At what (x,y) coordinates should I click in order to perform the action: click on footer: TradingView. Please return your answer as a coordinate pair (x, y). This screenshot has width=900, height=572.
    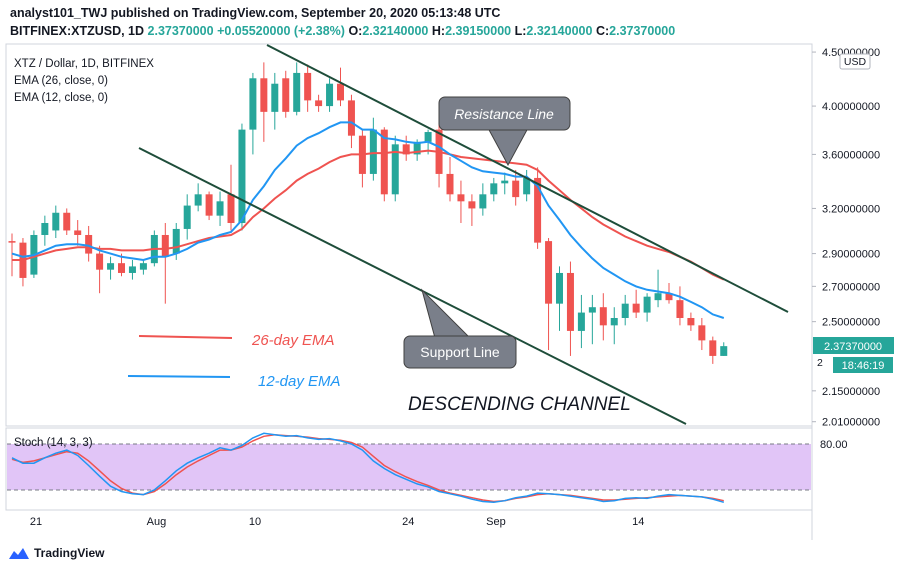
    Looking at the image, I should click on (56, 553).